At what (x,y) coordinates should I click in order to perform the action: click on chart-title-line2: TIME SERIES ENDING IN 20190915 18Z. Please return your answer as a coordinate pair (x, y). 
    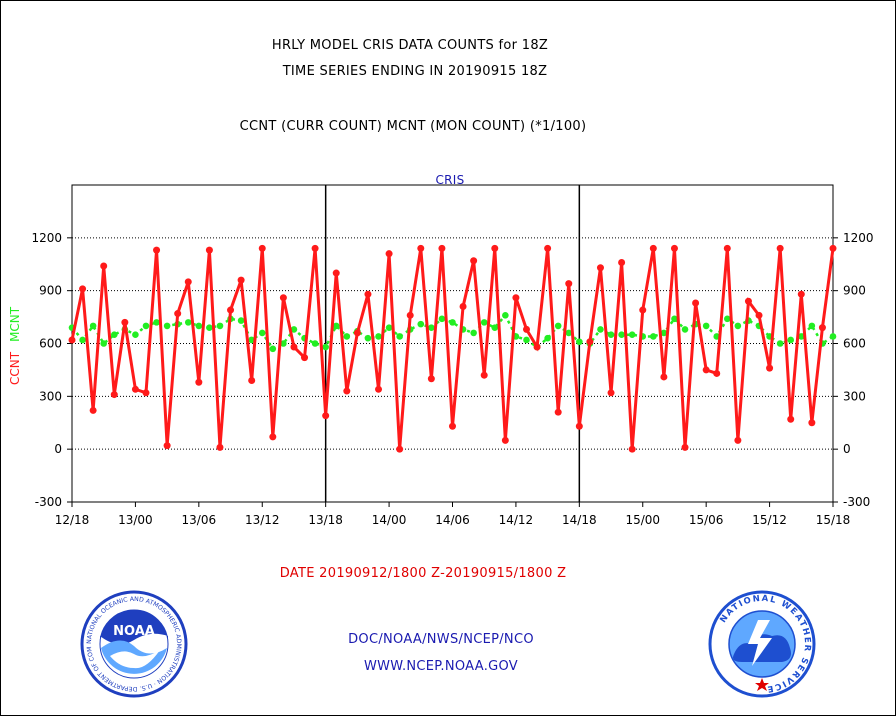
    Looking at the image, I should click on (415, 71).